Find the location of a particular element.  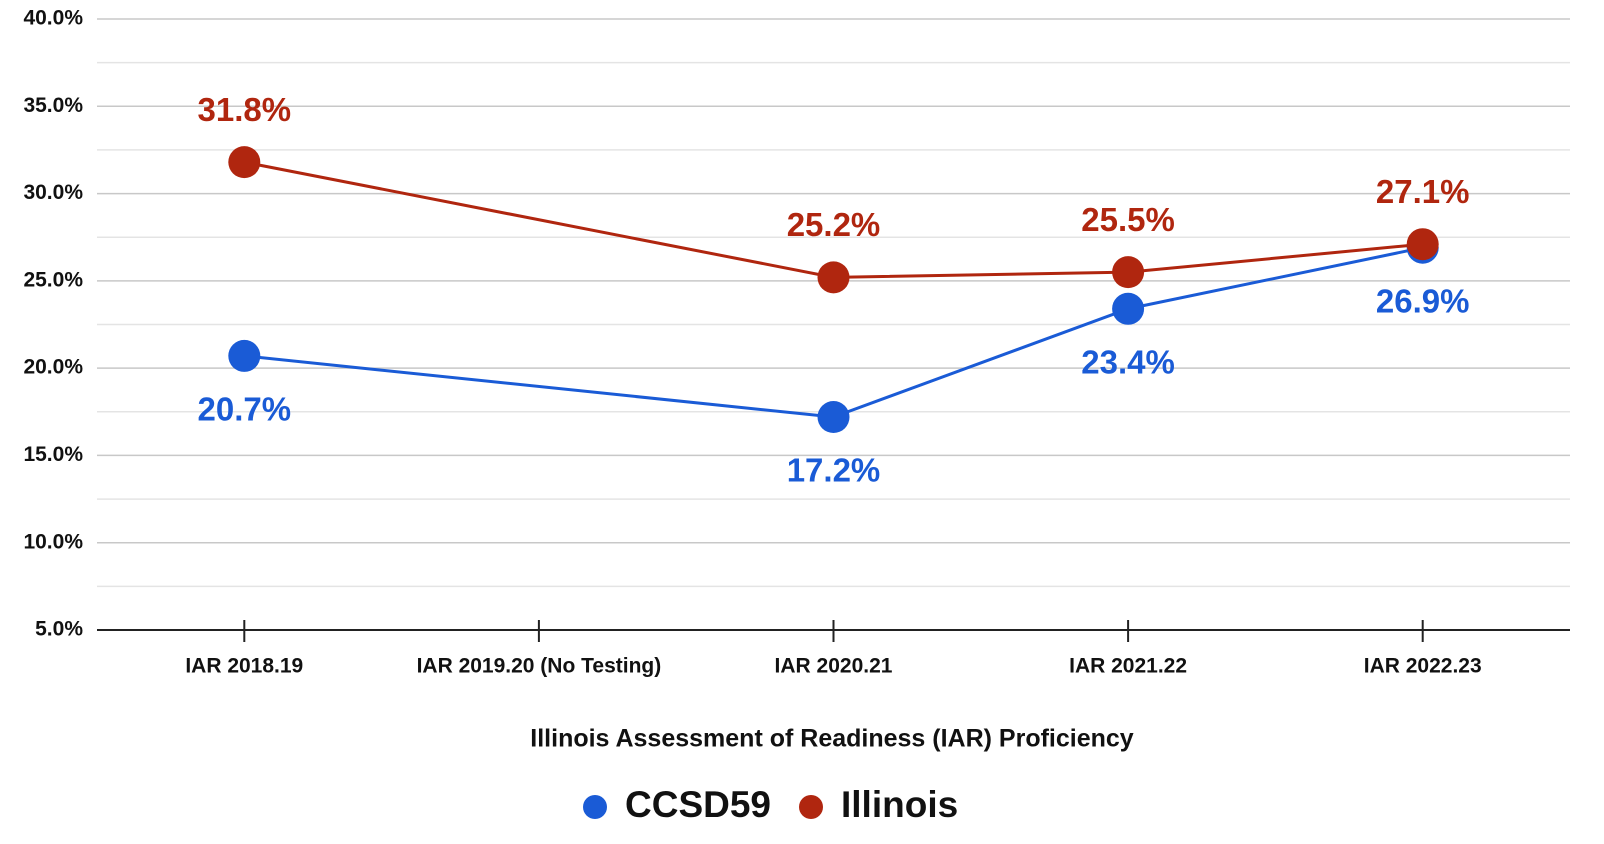

y-tick-label: 40.0% is located at coordinates (53, 18).